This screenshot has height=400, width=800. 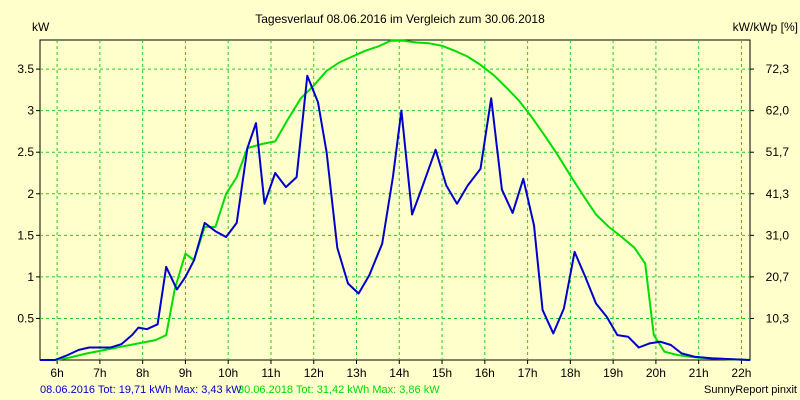 What do you see at coordinates (750, 390) in the screenshot?
I see `credit-text: SunnyReport pinxit` at bounding box center [750, 390].